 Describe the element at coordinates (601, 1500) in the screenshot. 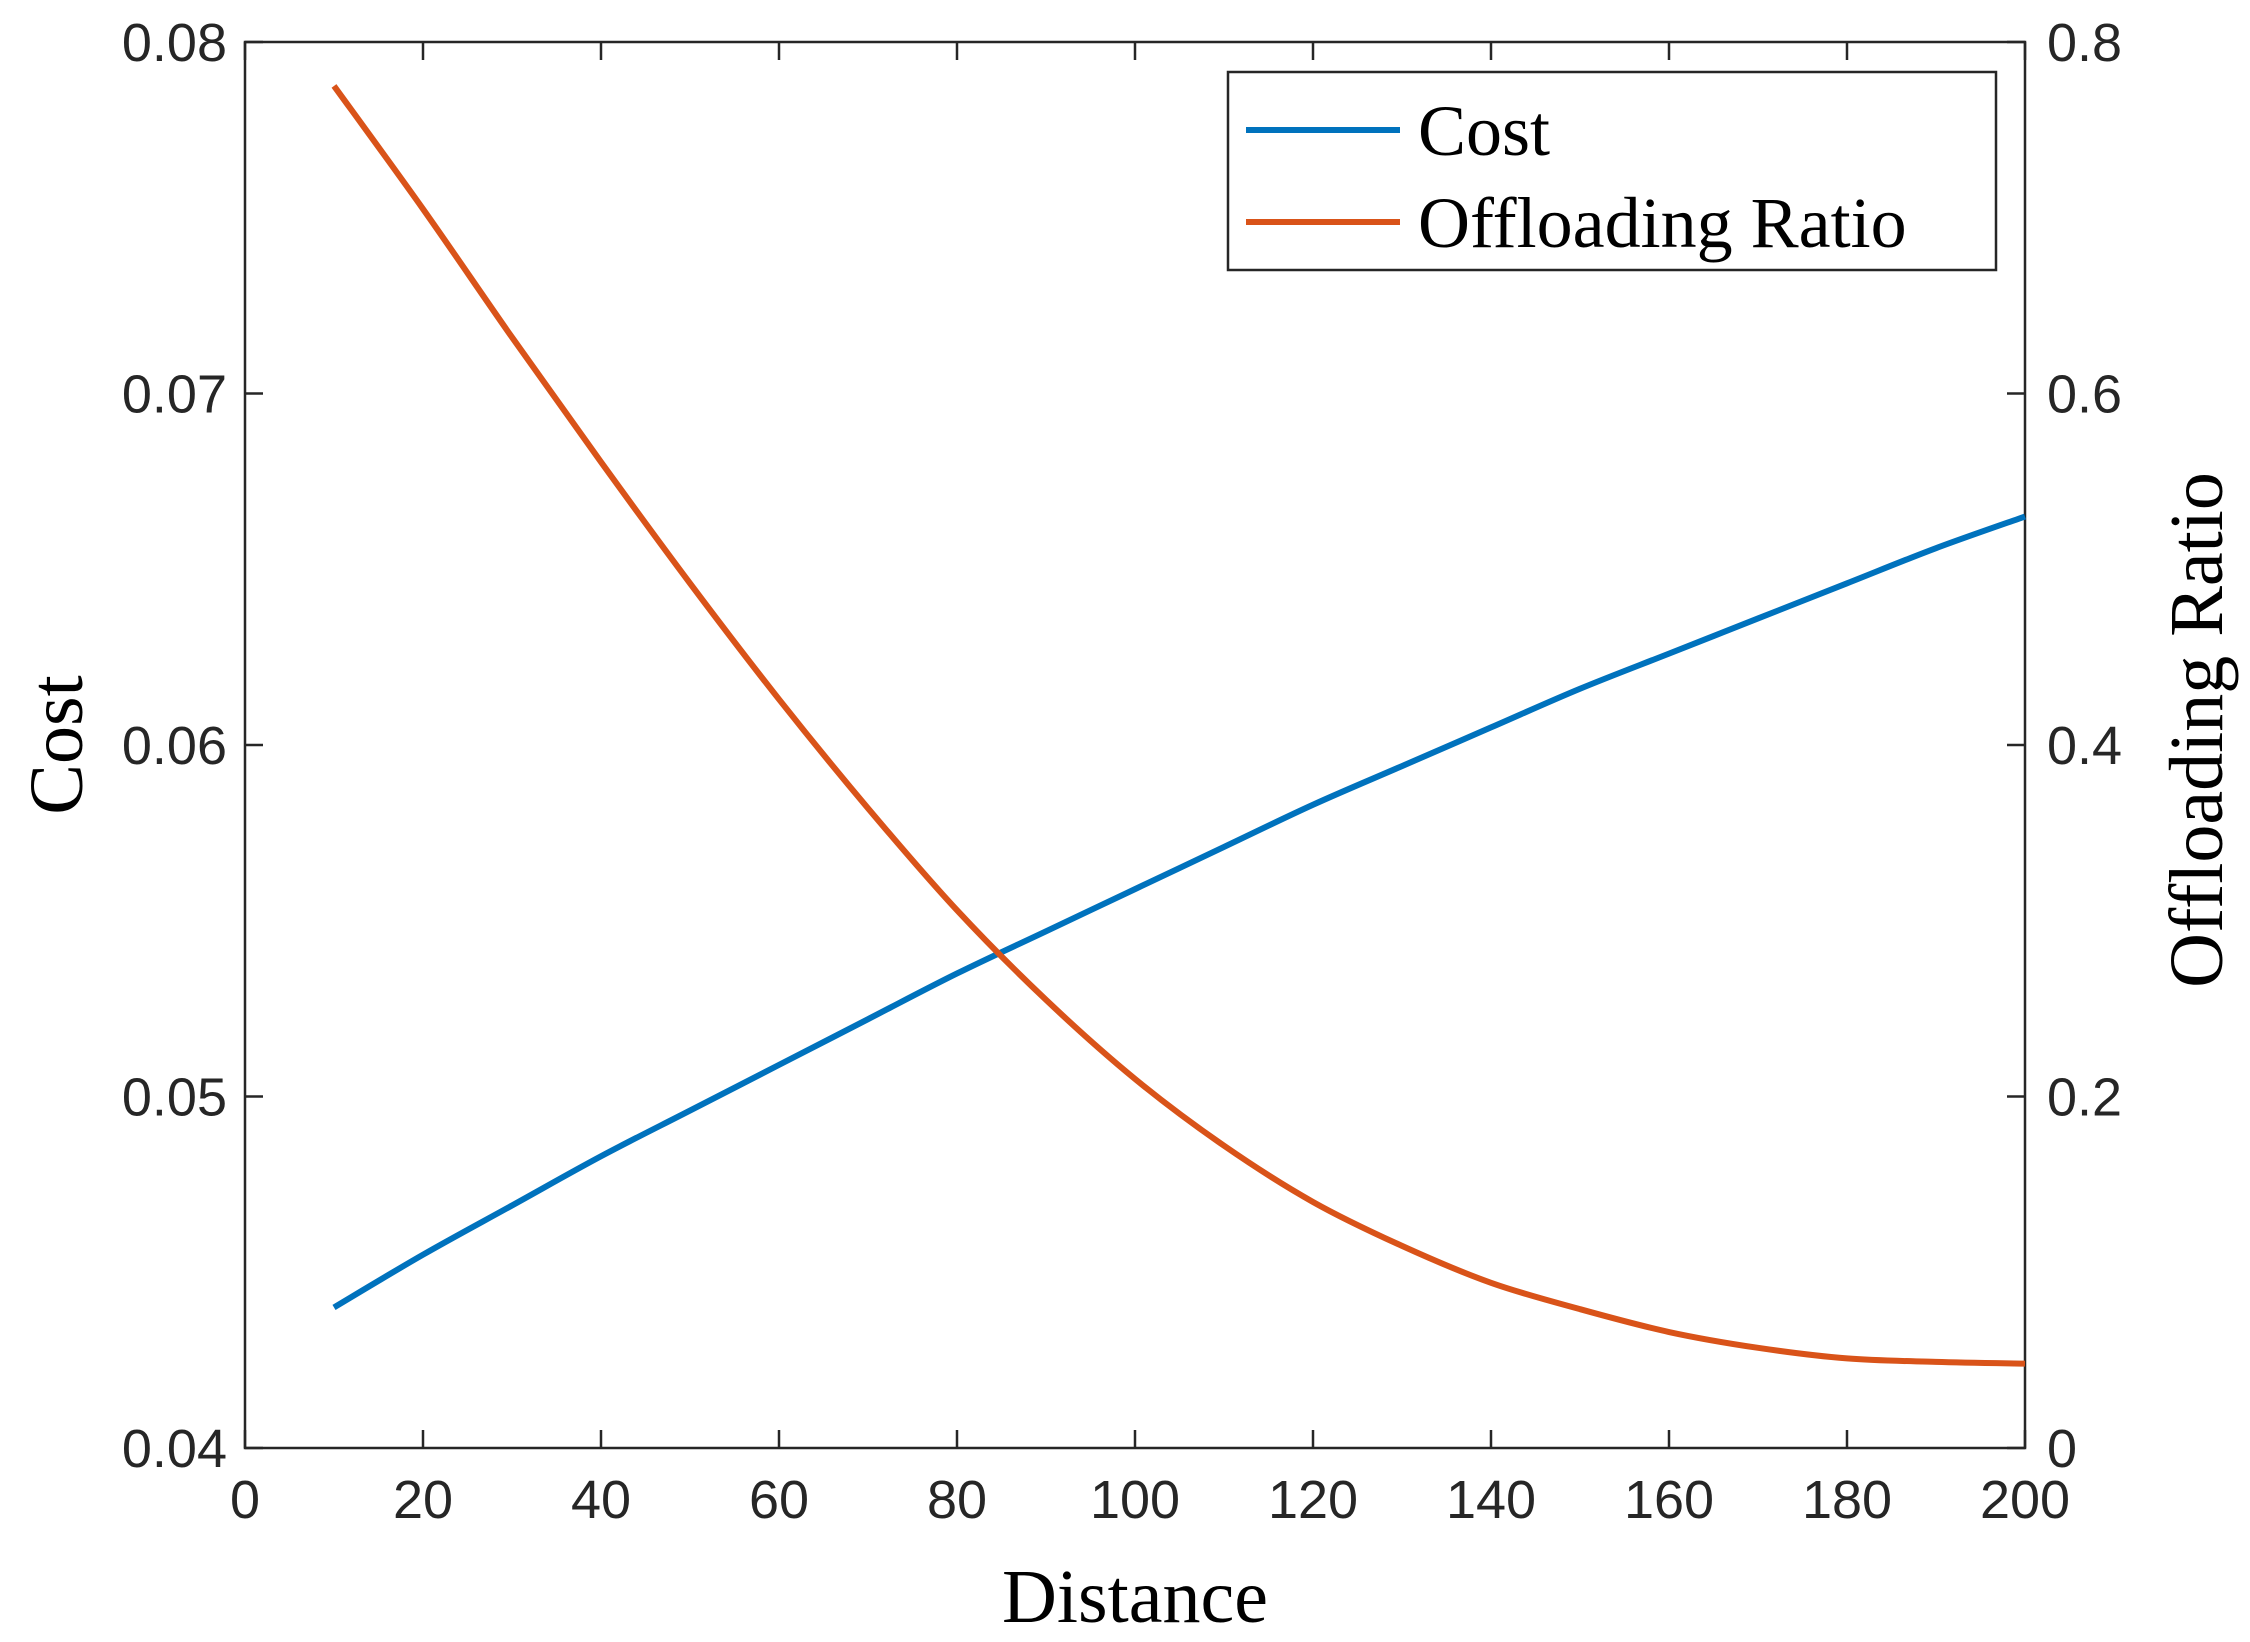

I see `x-tick-label: 40` at that location.